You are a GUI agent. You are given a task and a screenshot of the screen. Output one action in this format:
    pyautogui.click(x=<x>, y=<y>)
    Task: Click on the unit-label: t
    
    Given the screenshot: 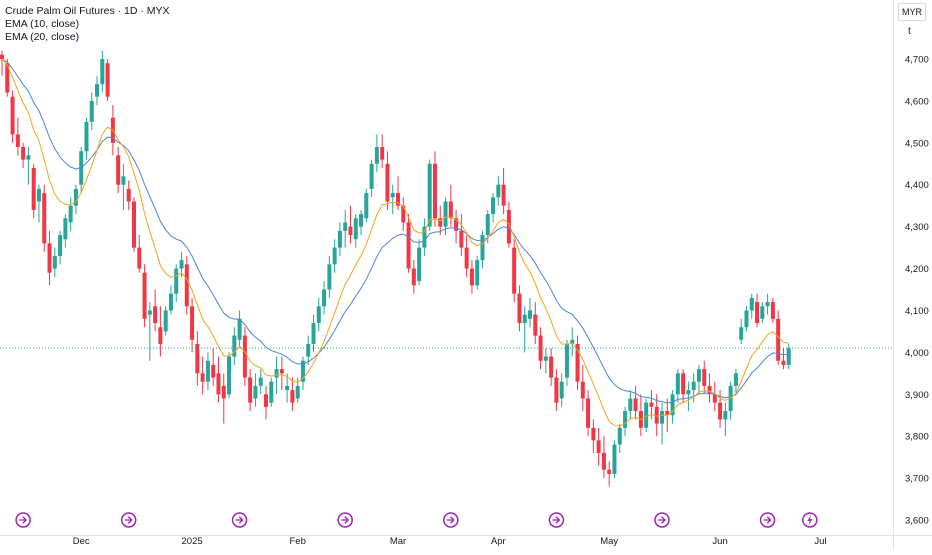 What is the action you would take?
    pyautogui.click(x=909, y=31)
    